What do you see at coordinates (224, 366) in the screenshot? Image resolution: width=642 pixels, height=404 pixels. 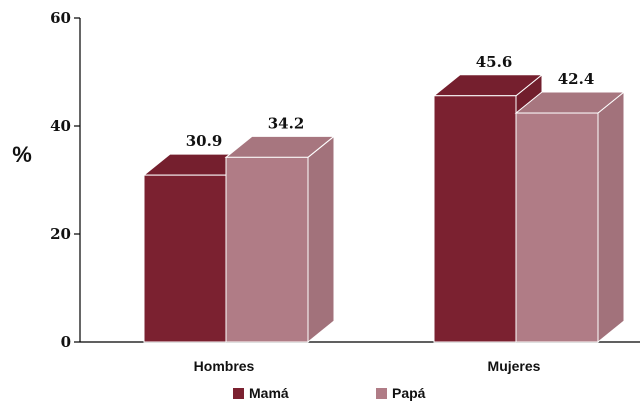 I see `category-label: Hombres` at bounding box center [224, 366].